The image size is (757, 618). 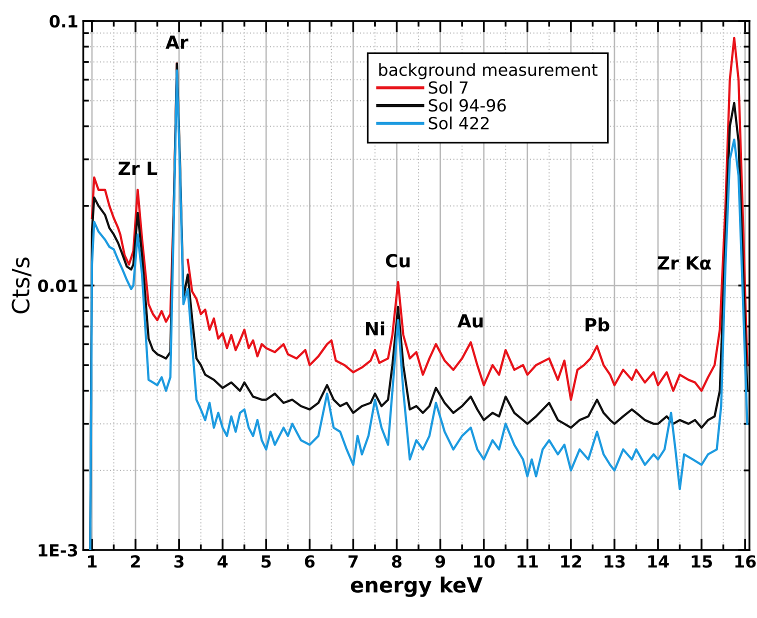 What do you see at coordinates (467, 105) in the screenshot?
I see `legend-label: Sol 94-96` at bounding box center [467, 105].